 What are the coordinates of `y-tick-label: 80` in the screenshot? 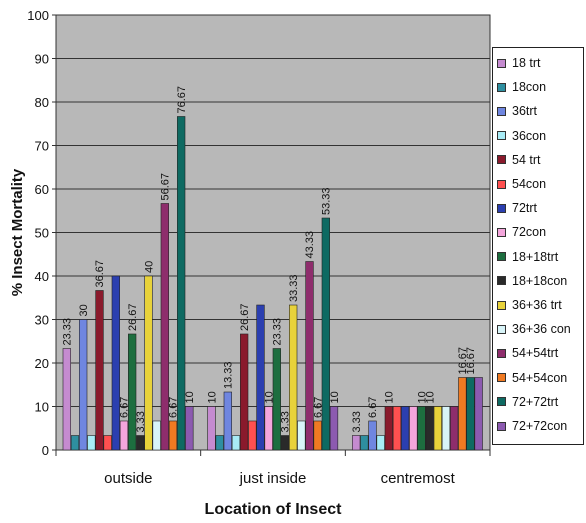 It's located at (42, 102).